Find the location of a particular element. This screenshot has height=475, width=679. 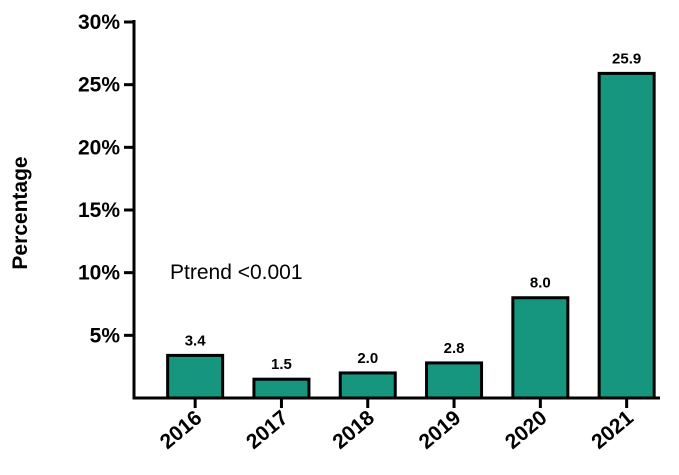

bar-2017 is located at coordinates (281, 388).